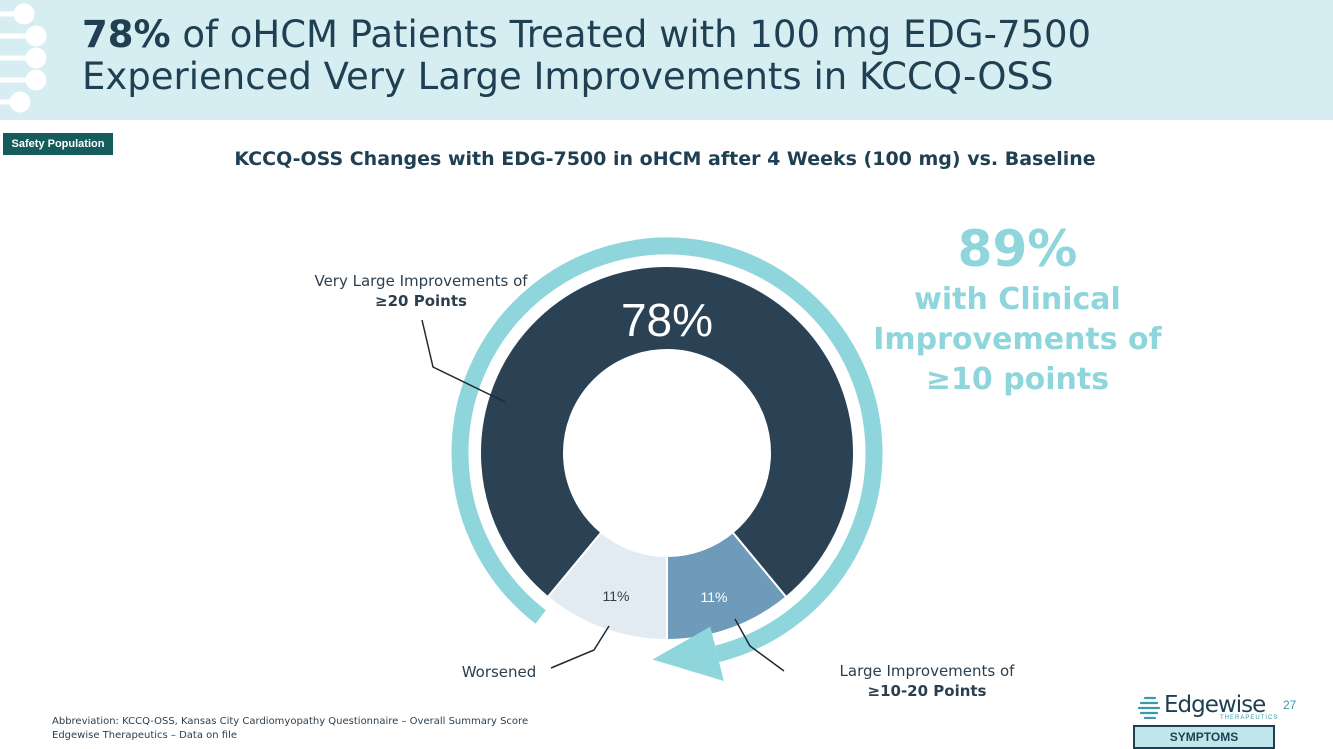  I want to click on title-bold-percent: 78%, so click(126, 34).